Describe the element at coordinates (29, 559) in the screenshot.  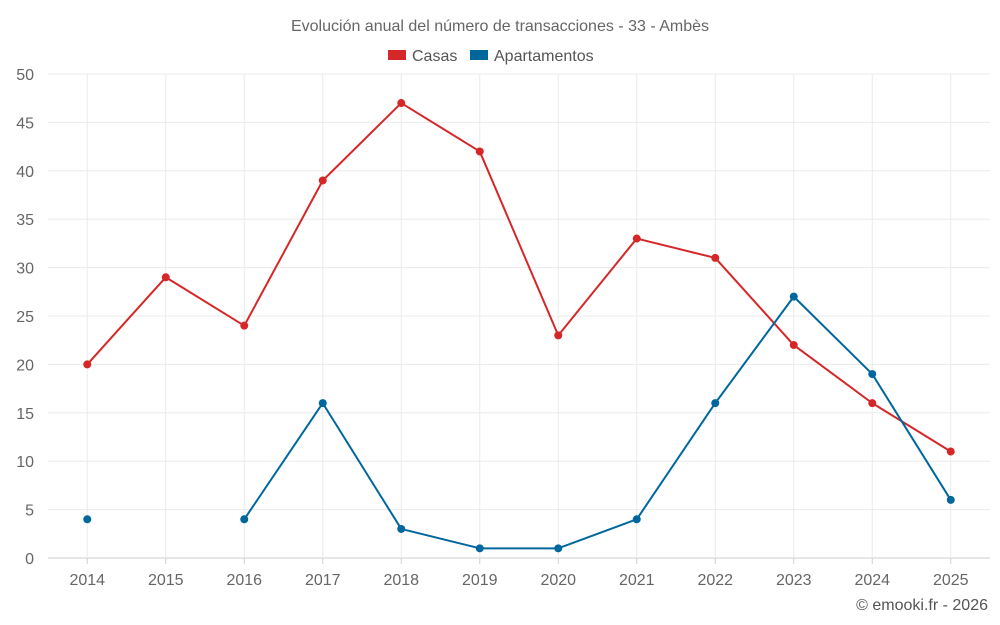
I see `y-tick-label: 0` at that location.